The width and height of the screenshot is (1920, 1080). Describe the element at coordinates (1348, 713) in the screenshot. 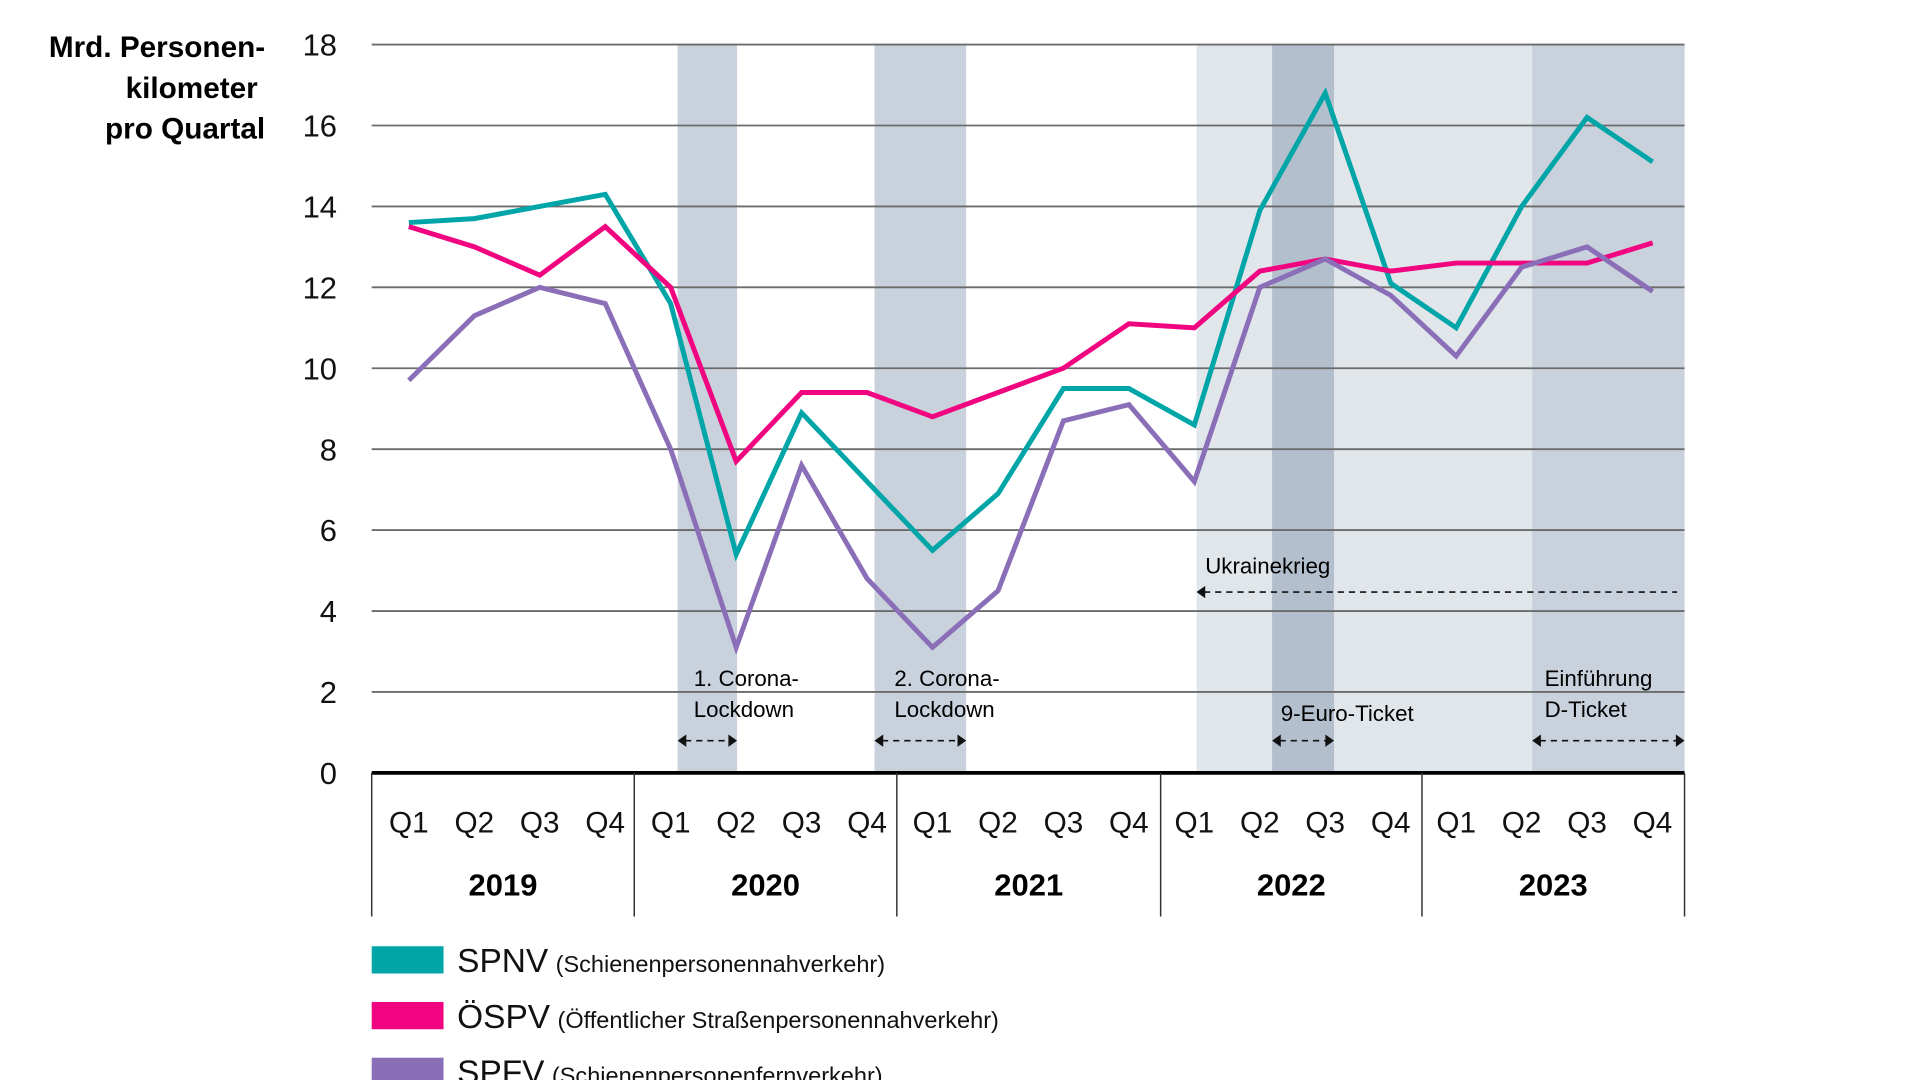

I see `annotation-9-euro-ticket: 9-Euro-Ticket` at that location.